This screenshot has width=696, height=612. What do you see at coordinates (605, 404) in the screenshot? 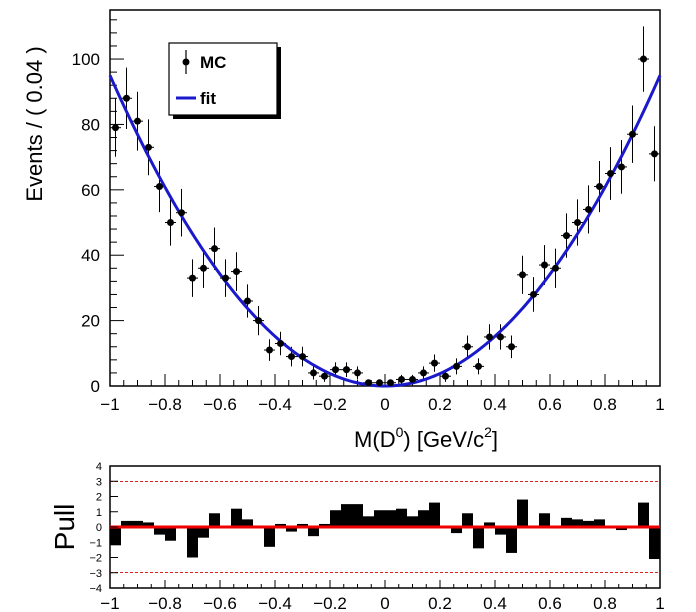
I see `main-x-tick-label: 0.8` at bounding box center [605, 404].